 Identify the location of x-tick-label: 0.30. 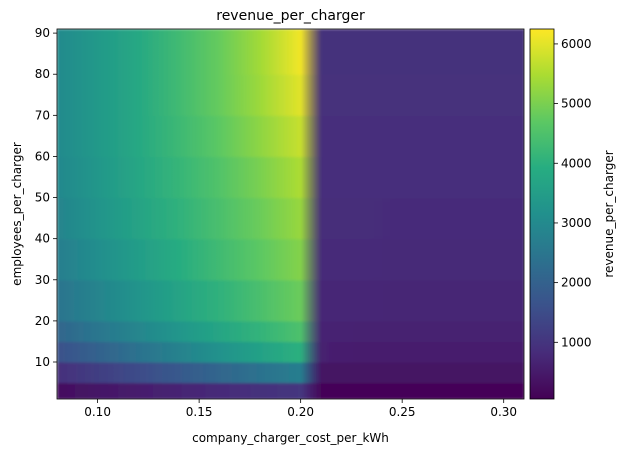
(503, 412).